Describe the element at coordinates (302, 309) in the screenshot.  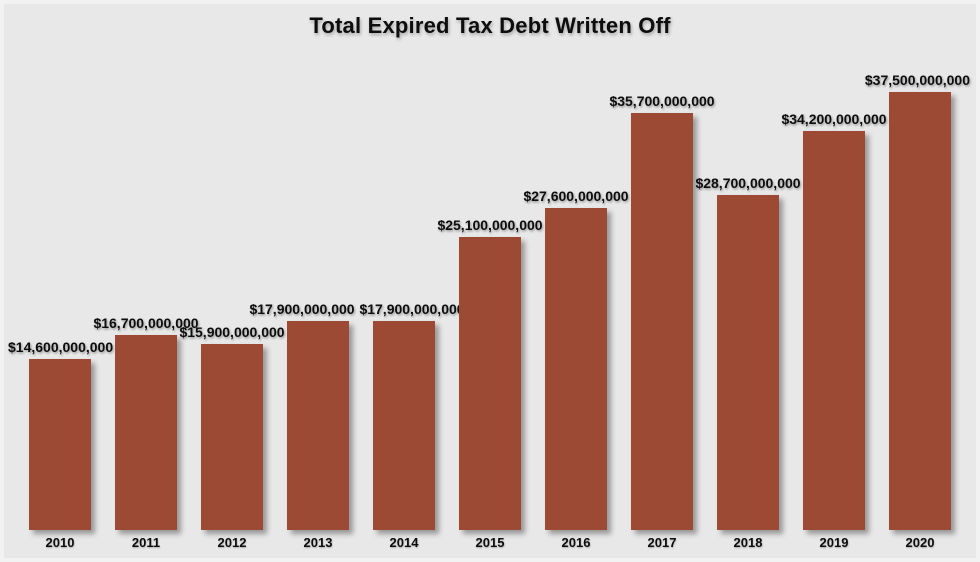
I see `value-label-2013: $17,900,000,000` at that location.